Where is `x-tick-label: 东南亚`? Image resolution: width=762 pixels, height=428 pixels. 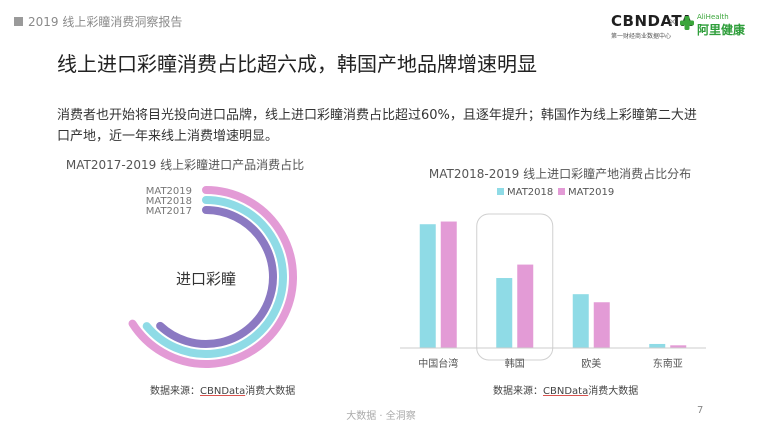
x-tick-label: 东南亚 is located at coordinates (668, 363).